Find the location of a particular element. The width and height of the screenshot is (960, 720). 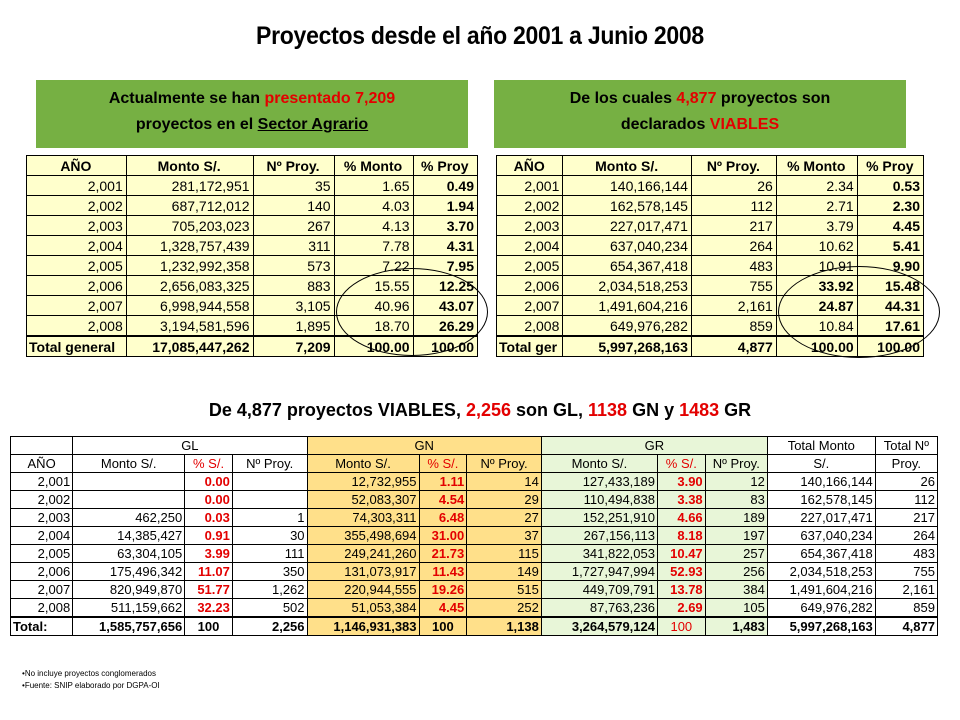

column-header: Monto S/. is located at coordinates (599, 463).